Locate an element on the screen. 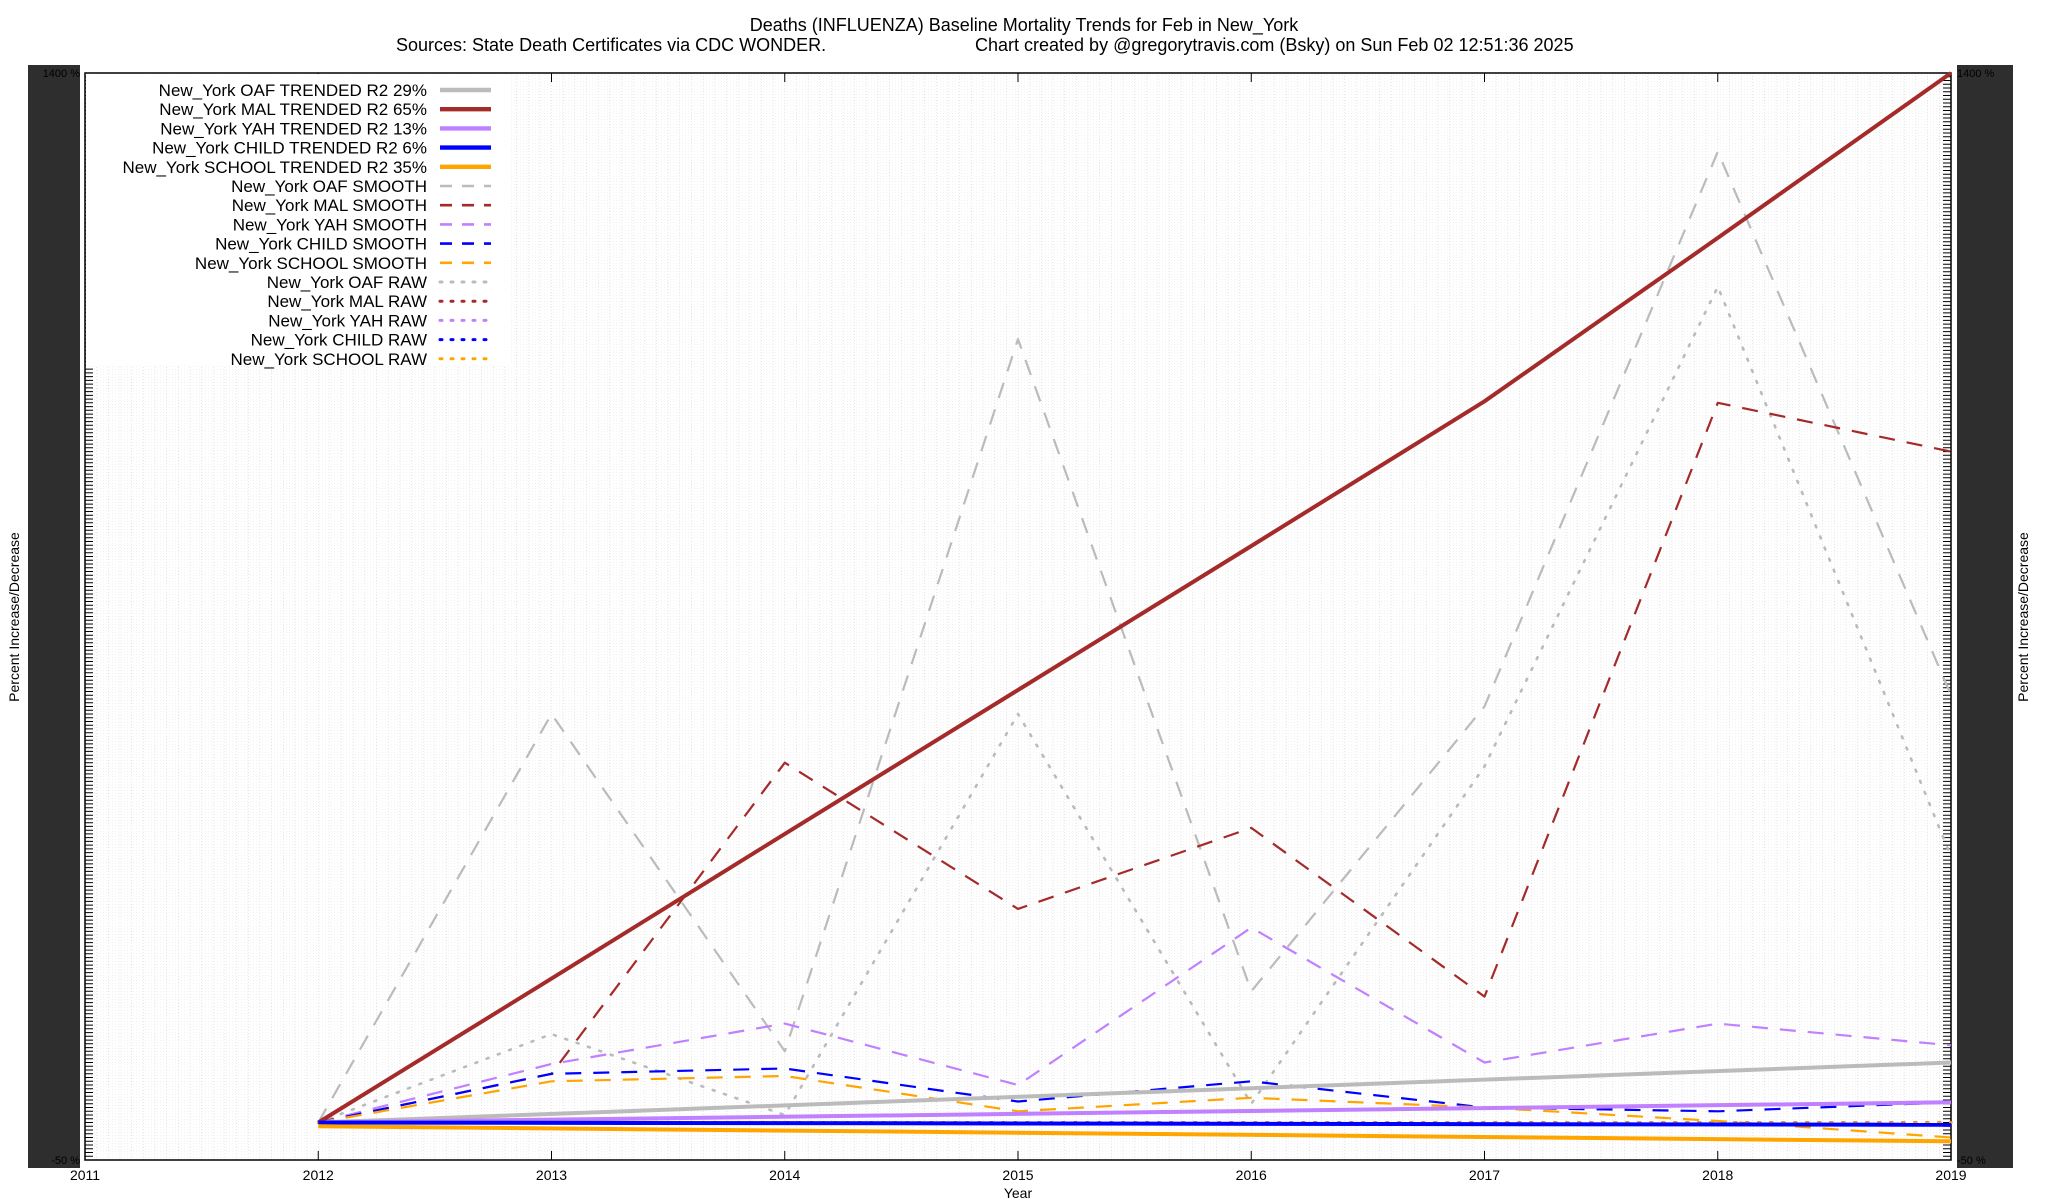 The width and height of the screenshot is (2048, 1200). legend-entry-label: New_York YAH RAW is located at coordinates (347, 320).